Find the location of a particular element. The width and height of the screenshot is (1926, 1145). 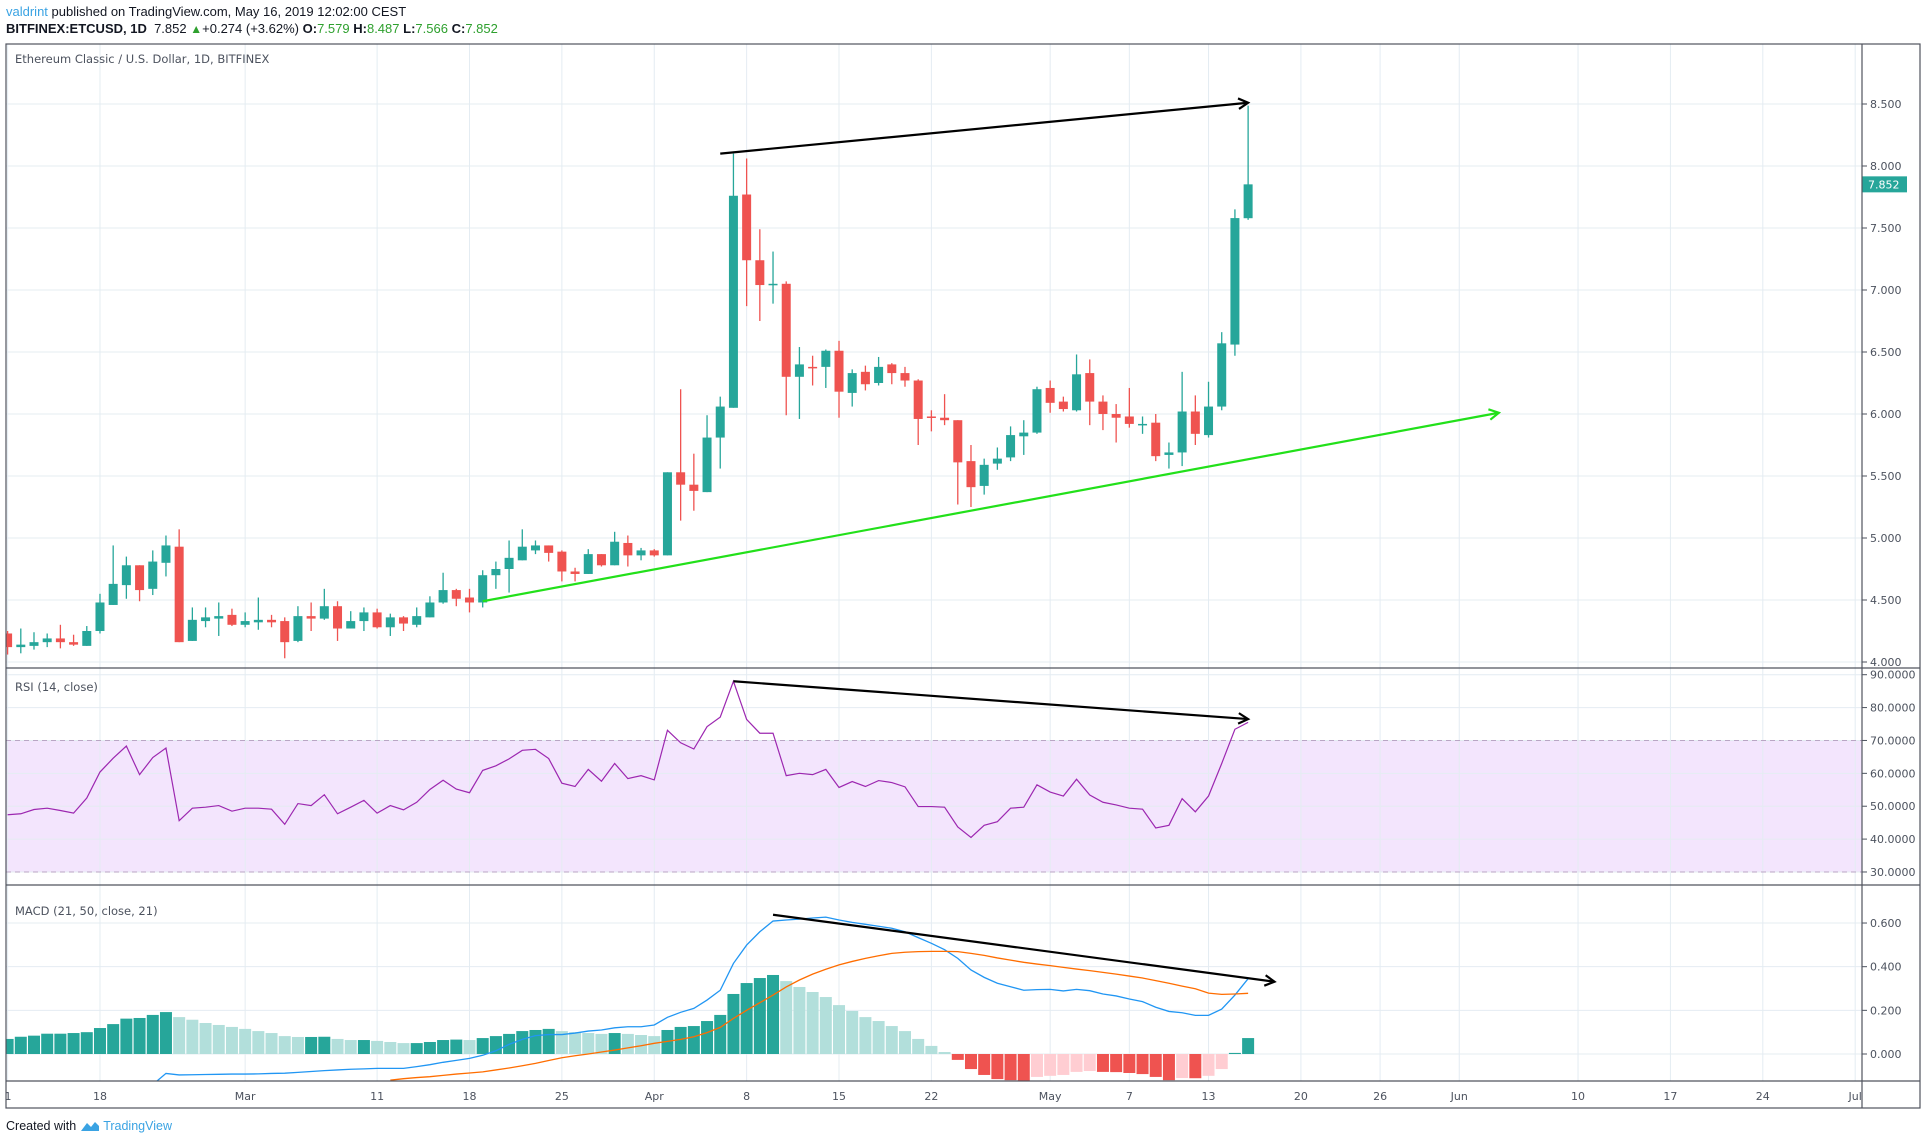

time-axis-label: 1 is located at coordinates (8, 1096).